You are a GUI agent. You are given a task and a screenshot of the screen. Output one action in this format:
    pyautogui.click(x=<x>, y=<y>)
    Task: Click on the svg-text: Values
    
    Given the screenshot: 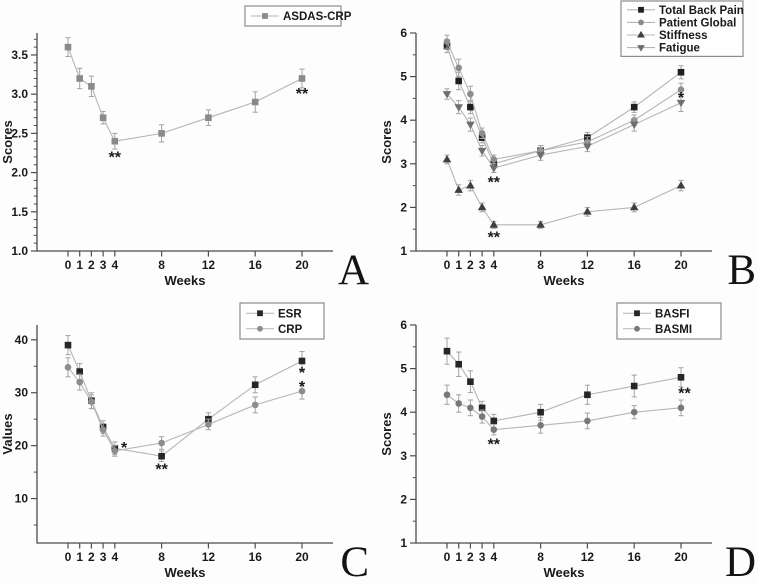 What is the action you would take?
    pyautogui.click(x=7, y=433)
    